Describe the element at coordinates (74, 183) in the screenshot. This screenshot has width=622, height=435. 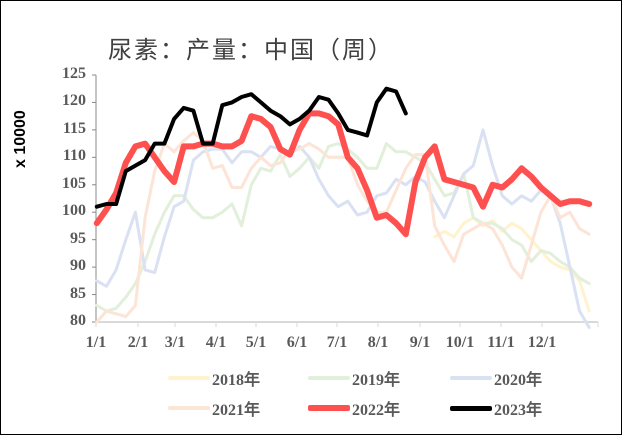
I see `y-tick-label: 105` at that location.